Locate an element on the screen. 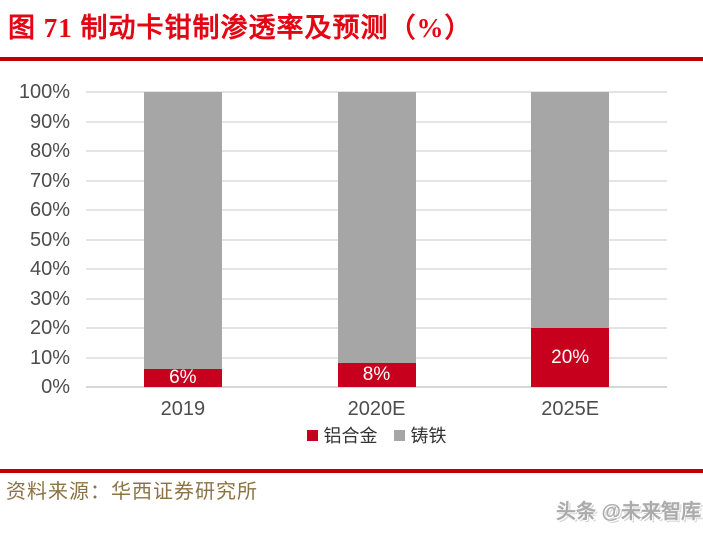  bar-value-label: 8% is located at coordinates (376, 375).